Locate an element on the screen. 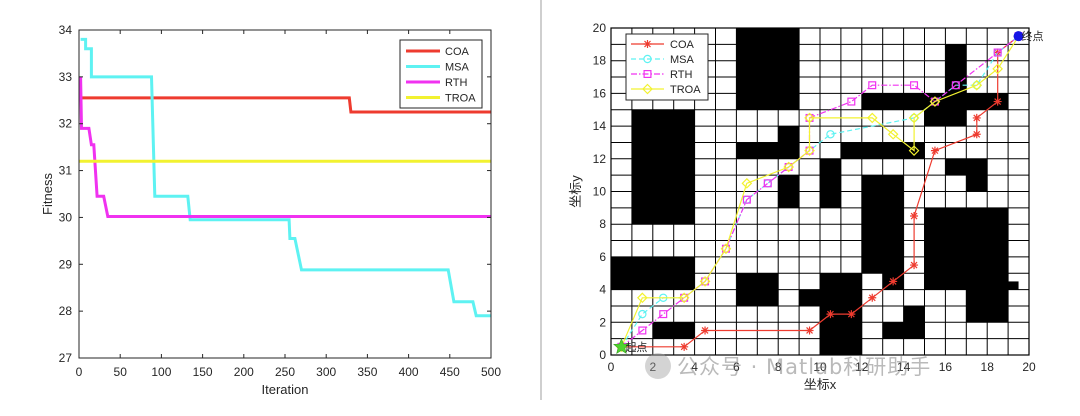 Image resolution: width=1080 pixels, height=416 pixels. y-tick-label: 34 is located at coordinates (66, 30).